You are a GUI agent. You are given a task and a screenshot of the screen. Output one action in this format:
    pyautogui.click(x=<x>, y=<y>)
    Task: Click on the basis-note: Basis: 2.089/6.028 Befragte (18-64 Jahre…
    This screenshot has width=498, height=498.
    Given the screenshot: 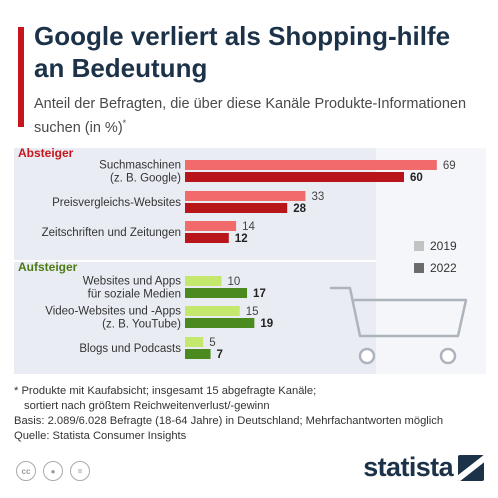 What is the action you would take?
    pyautogui.click(x=229, y=421)
    